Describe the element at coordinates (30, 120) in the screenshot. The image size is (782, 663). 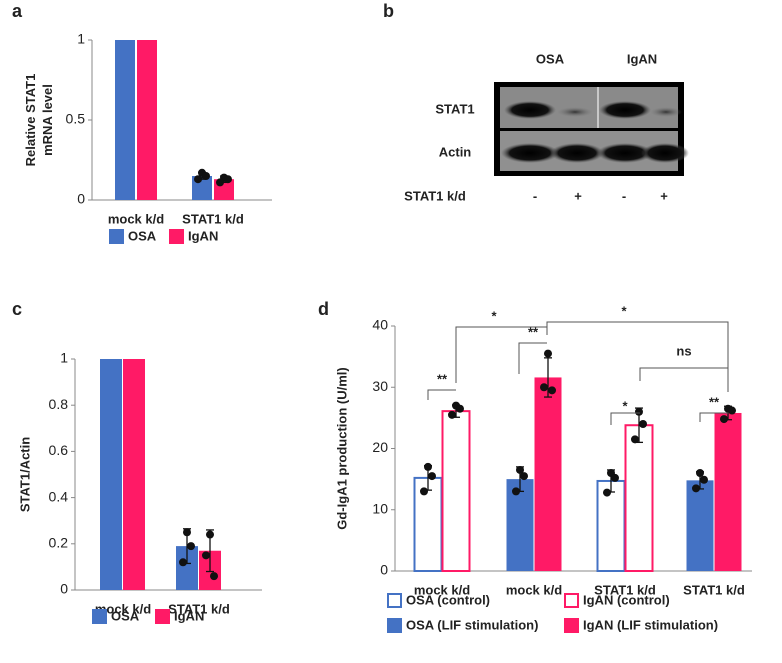
I see `y-axis-label: Relative STAT1` at that location.